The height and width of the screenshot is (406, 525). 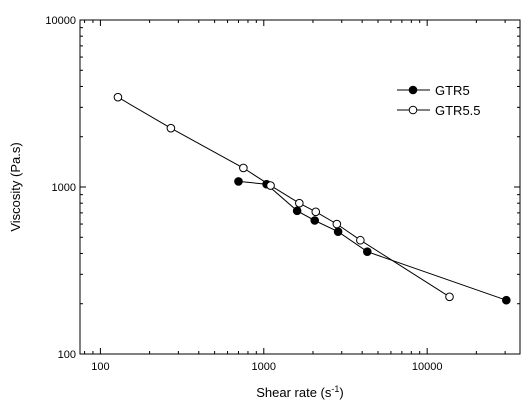 I want to click on legend-marker-gtr5, so click(x=413, y=90).